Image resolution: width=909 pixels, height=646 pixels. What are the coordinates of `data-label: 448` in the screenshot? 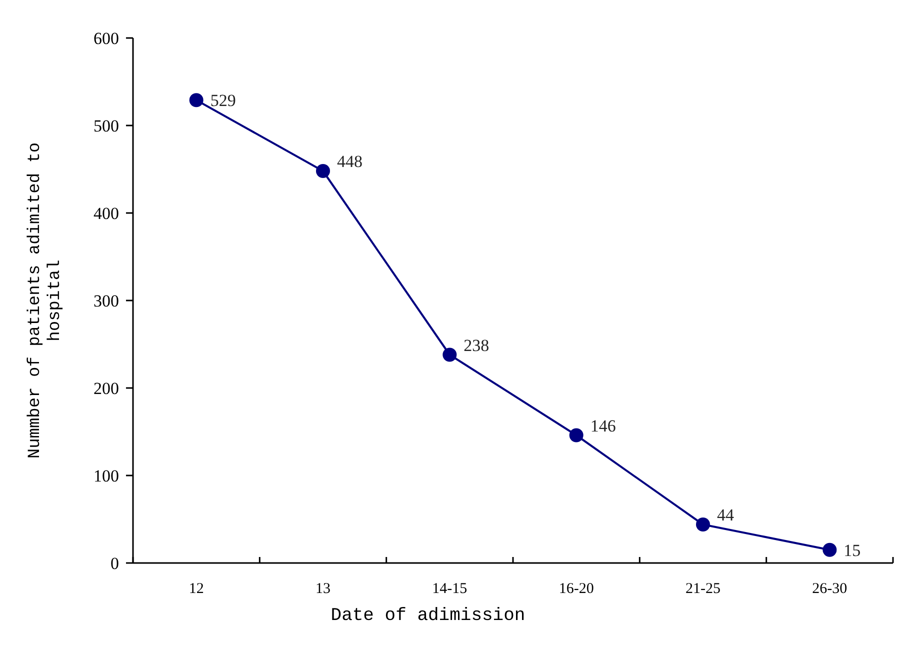 It's located at (349, 161).